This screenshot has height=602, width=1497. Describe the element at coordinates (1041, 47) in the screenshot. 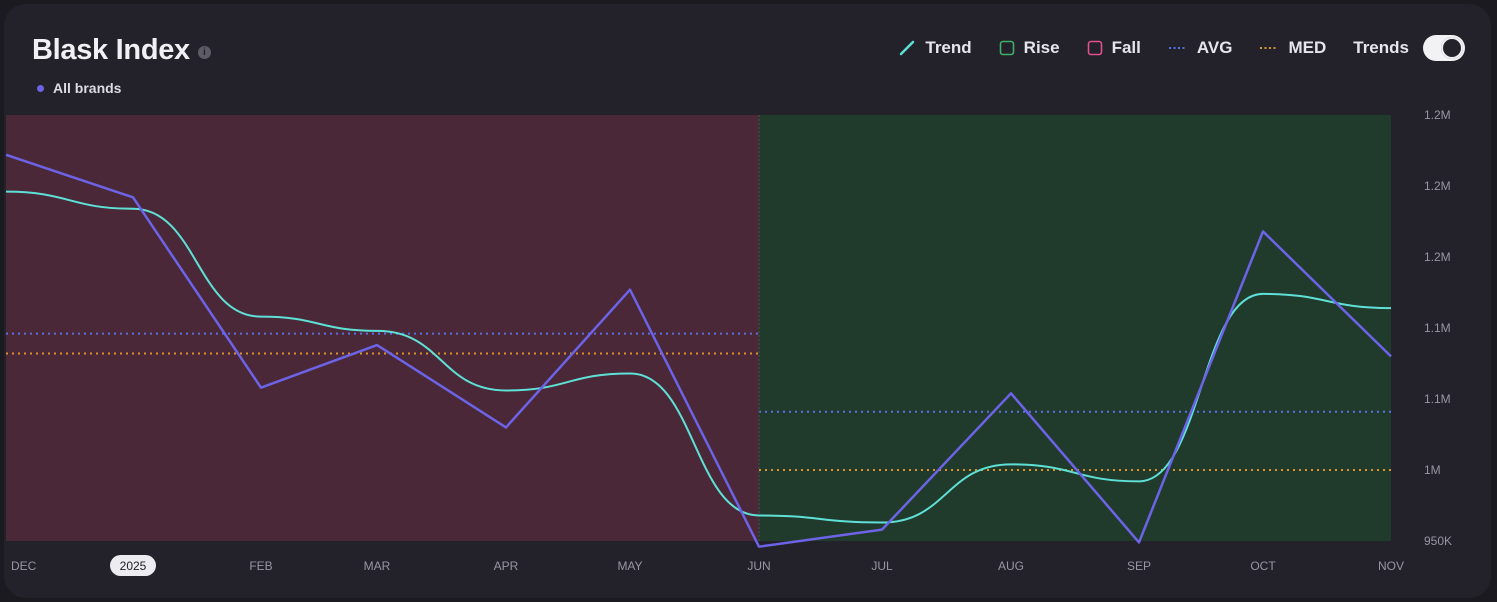

I see `legend-rise-label: Rise` at that location.